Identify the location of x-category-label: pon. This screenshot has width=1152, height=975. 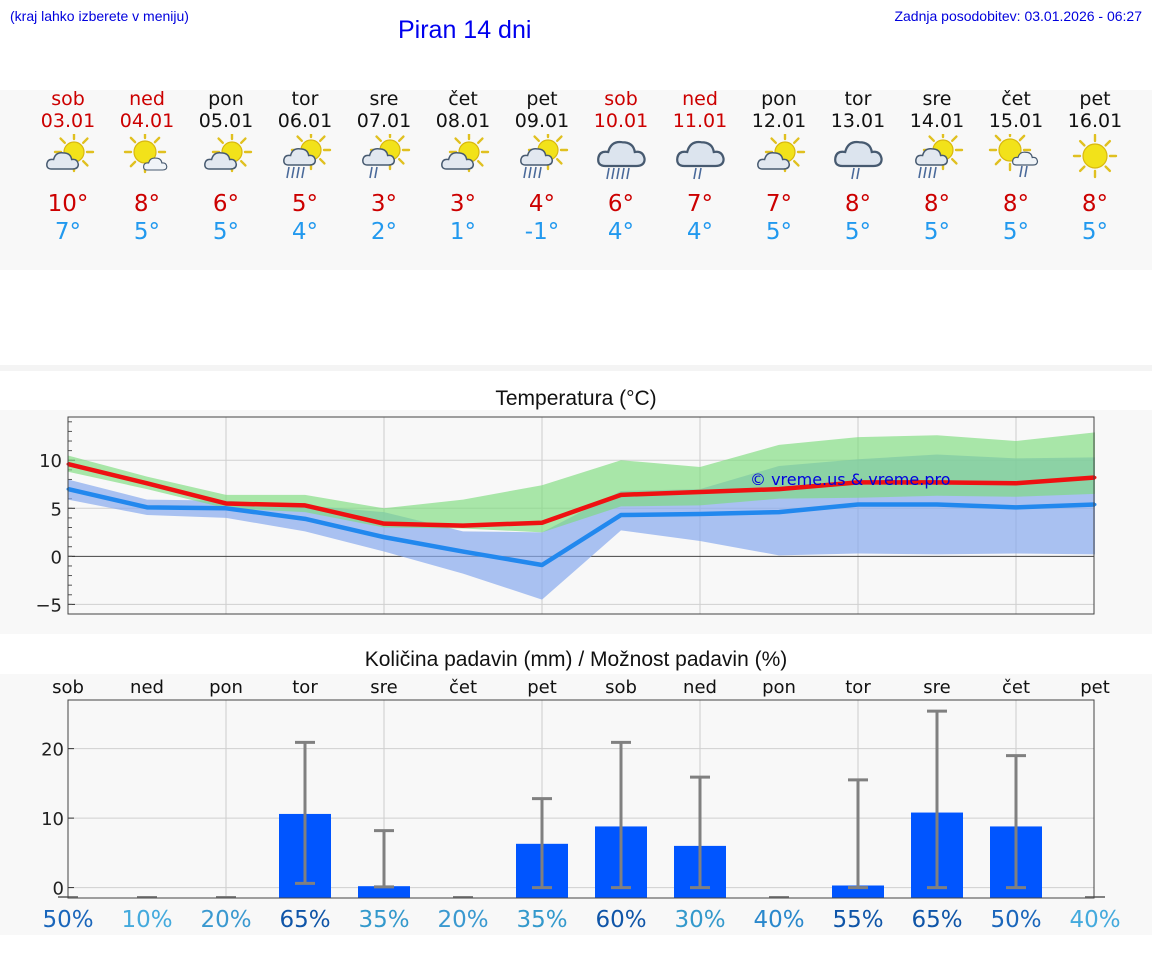
(779, 687).